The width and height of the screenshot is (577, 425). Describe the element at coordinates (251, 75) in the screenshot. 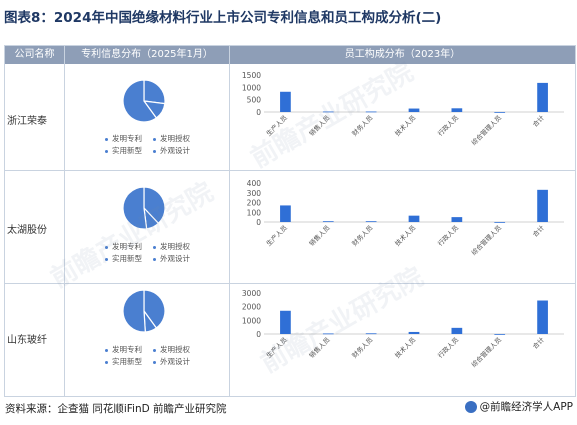

I see `y-tick-label: 1500` at that location.